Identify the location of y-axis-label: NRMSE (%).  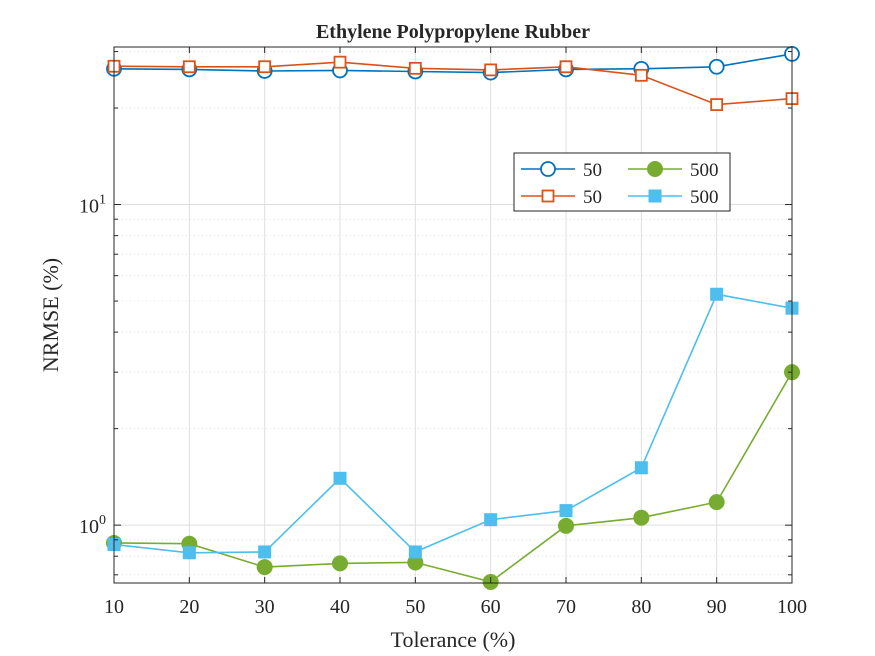
(50, 315).